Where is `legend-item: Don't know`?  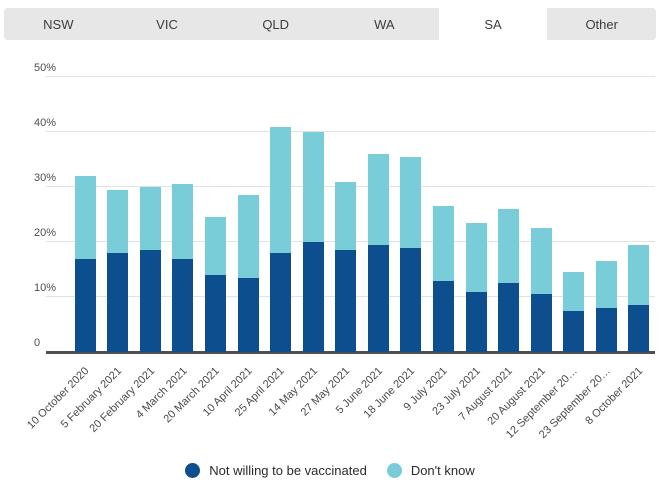 legend-item: Don't know is located at coordinates (430, 470).